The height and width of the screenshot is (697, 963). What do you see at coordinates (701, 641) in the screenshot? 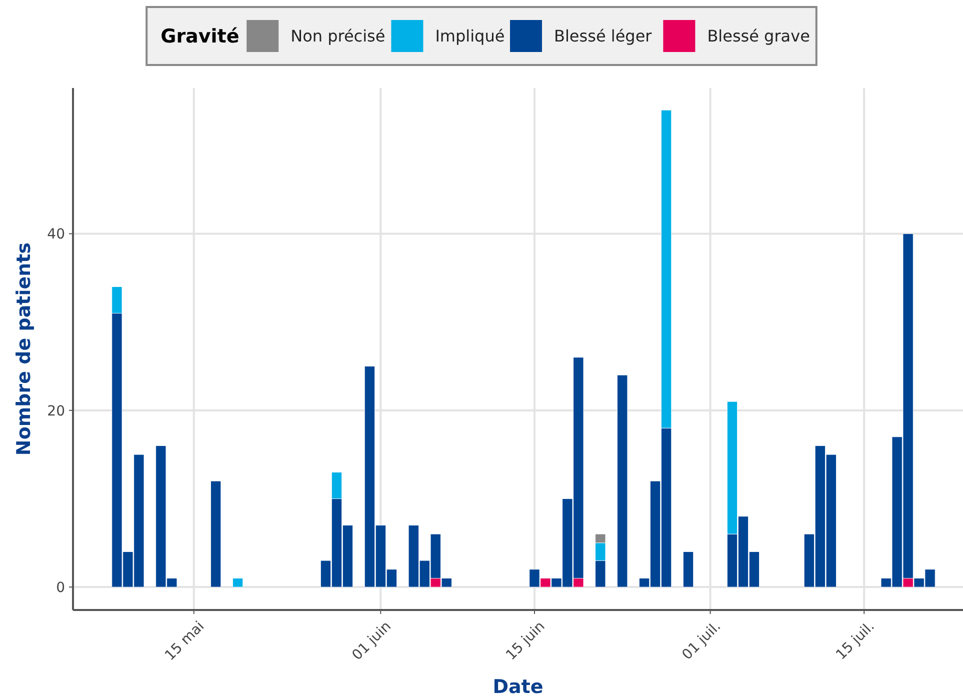
I see `x-tick-label: 01 juil.` at bounding box center [701, 641].